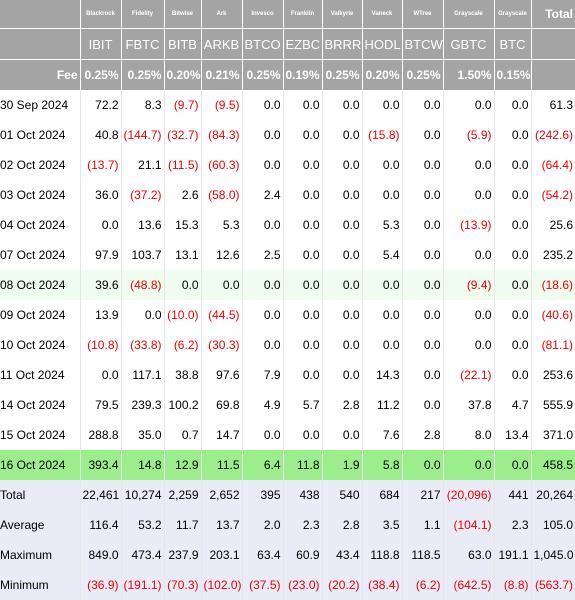 This screenshot has width=575, height=600. I want to click on value: (10.8), so click(100, 345).